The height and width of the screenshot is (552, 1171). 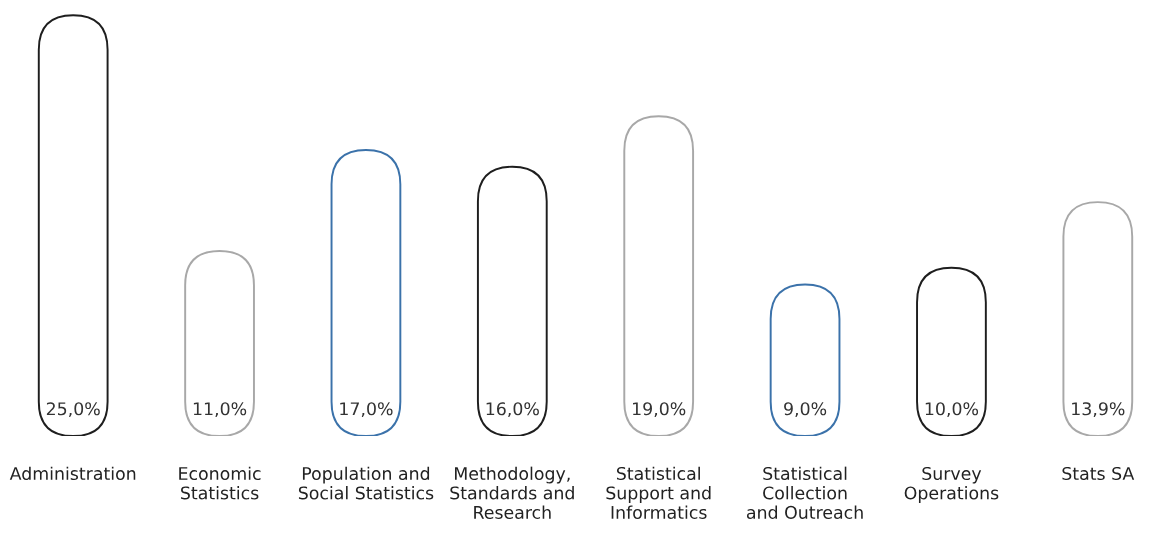 I want to click on data-label: 25,0%, so click(x=73, y=410).